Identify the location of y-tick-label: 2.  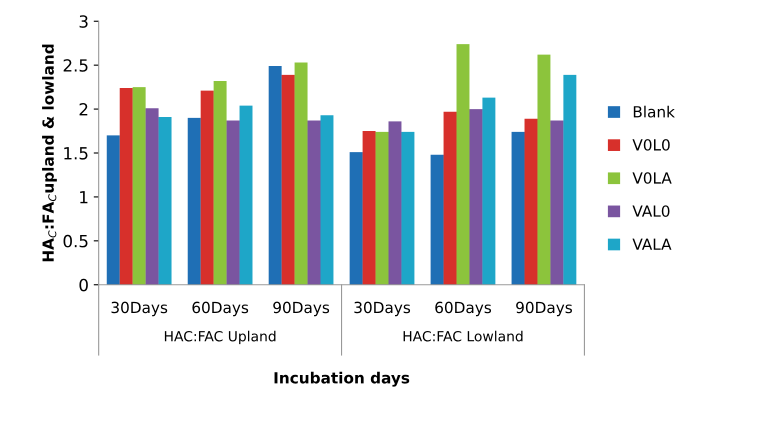
(84, 109).